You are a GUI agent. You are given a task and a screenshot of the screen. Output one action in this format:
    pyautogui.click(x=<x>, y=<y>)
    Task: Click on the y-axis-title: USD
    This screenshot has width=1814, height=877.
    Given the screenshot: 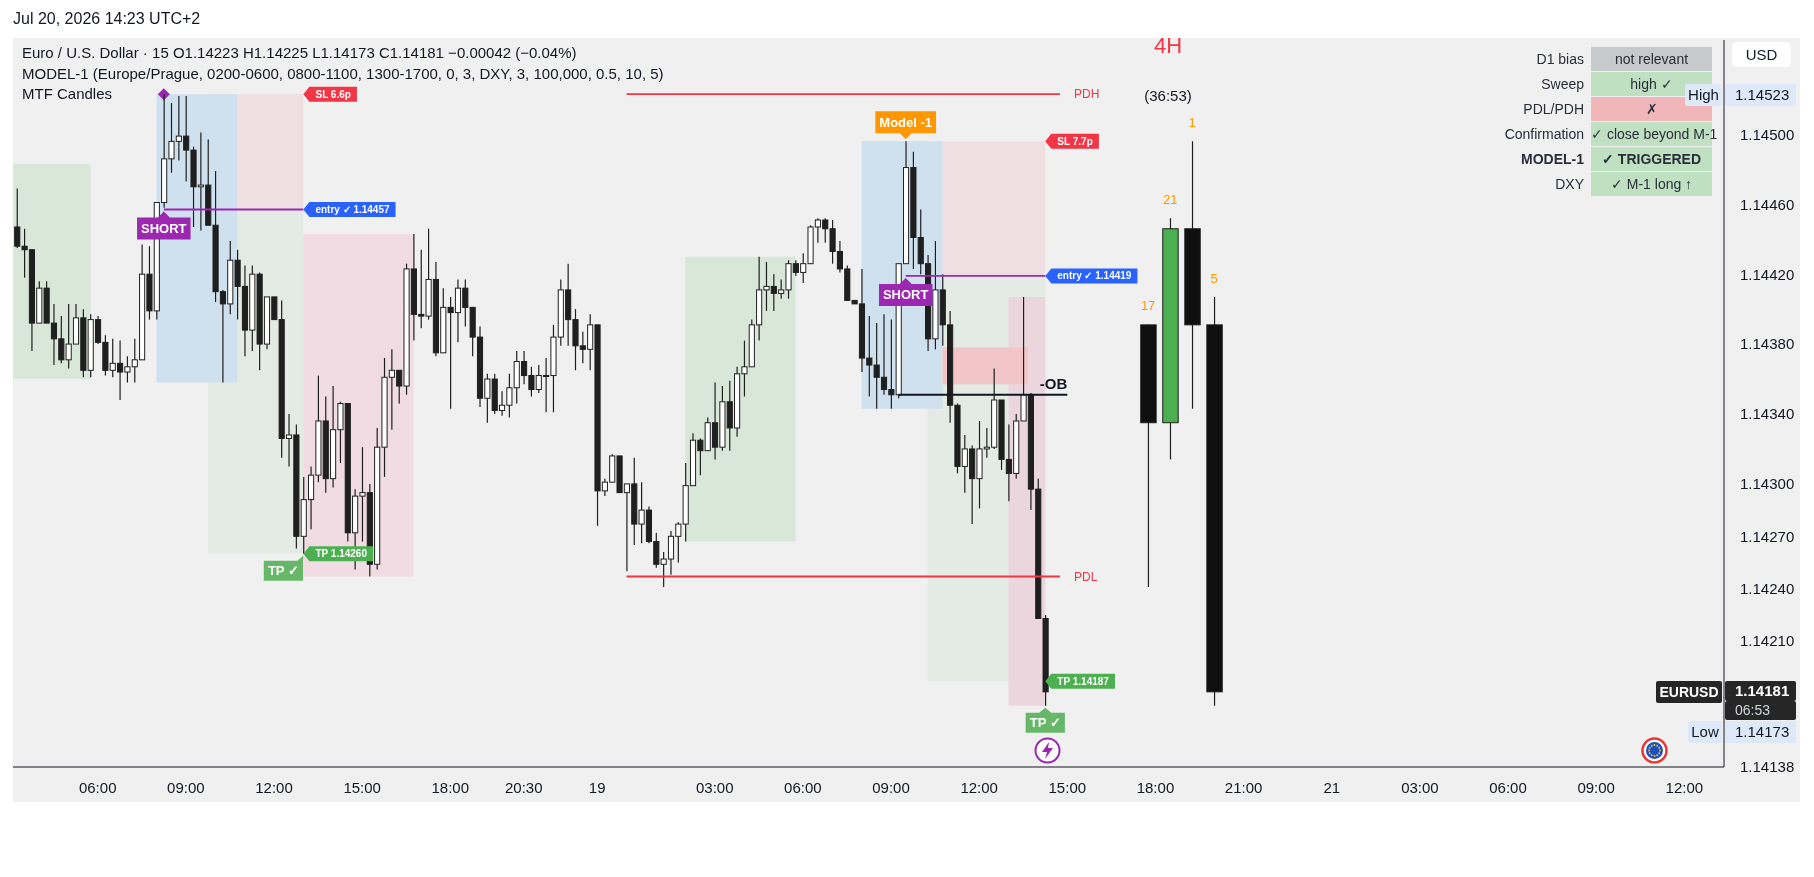 What is the action you would take?
    pyautogui.click(x=1761, y=54)
    